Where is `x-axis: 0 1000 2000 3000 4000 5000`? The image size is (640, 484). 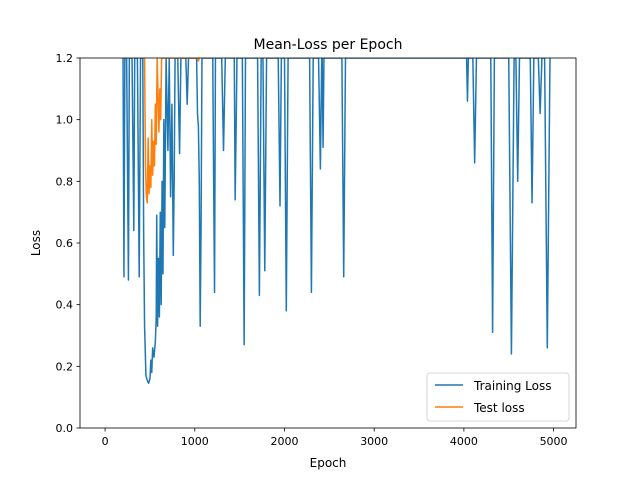
x-axis: 0 1000 2000 3000 4000 5000 is located at coordinates (335, 438).